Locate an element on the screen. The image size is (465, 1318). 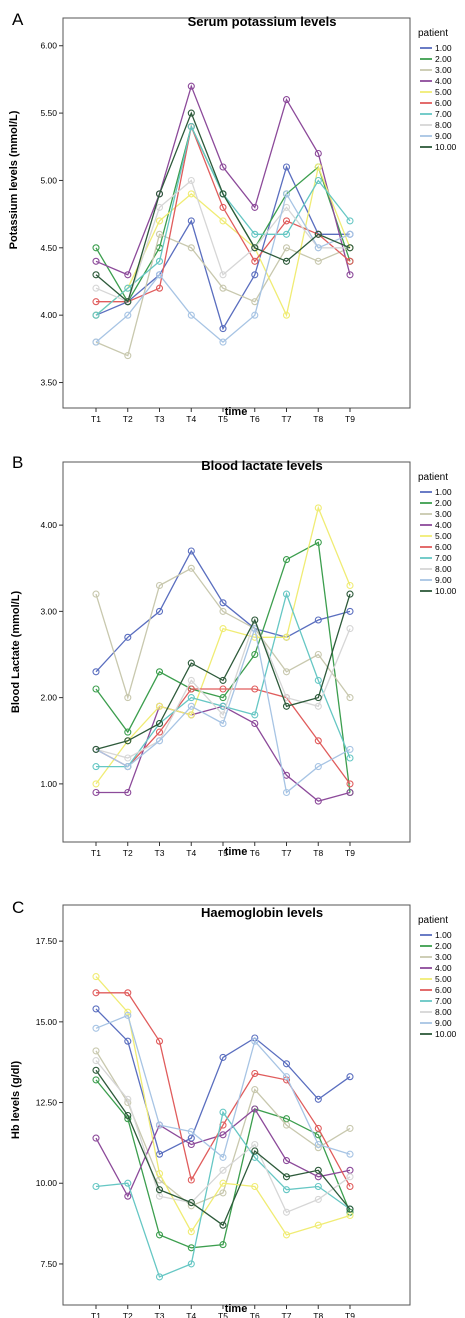
legend-label: 5.00 is located at coordinates (443, 92).